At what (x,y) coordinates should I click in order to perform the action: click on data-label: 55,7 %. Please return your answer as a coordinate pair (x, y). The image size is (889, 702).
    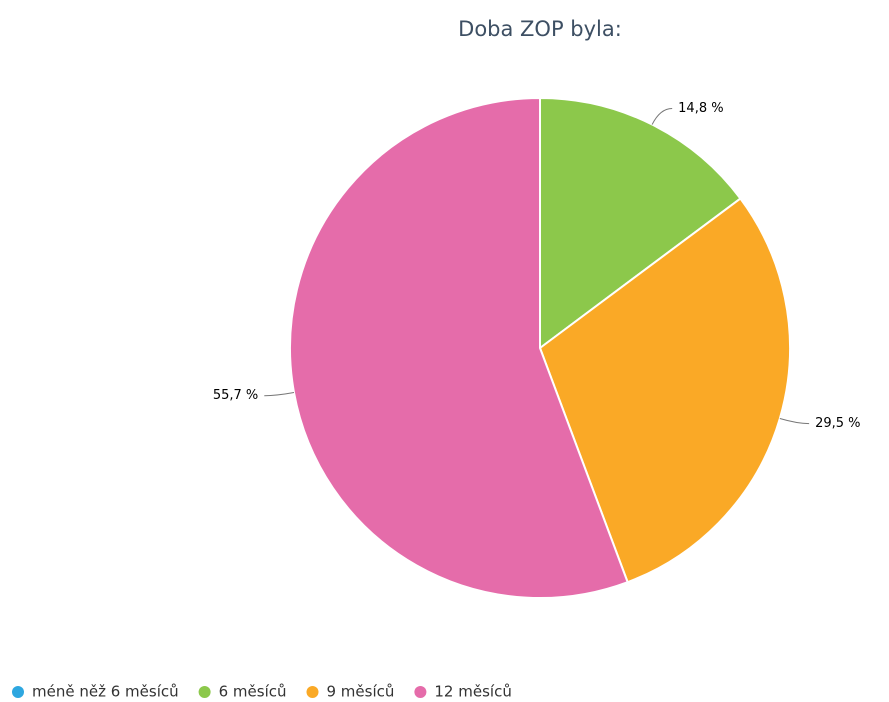
    Looking at the image, I should click on (235, 395).